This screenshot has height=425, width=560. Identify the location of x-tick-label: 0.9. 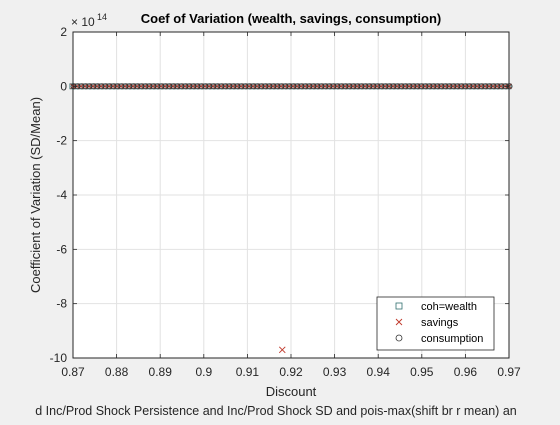
(203, 372).